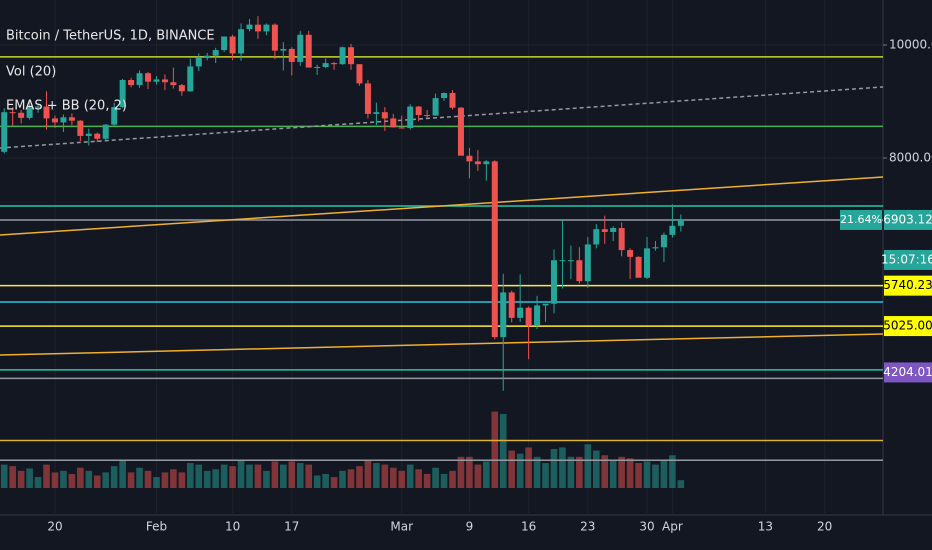 The width and height of the screenshot is (932, 550). What do you see at coordinates (232, 527) in the screenshot?
I see `x-tick-label: 10` at bounding box center [232, 527].